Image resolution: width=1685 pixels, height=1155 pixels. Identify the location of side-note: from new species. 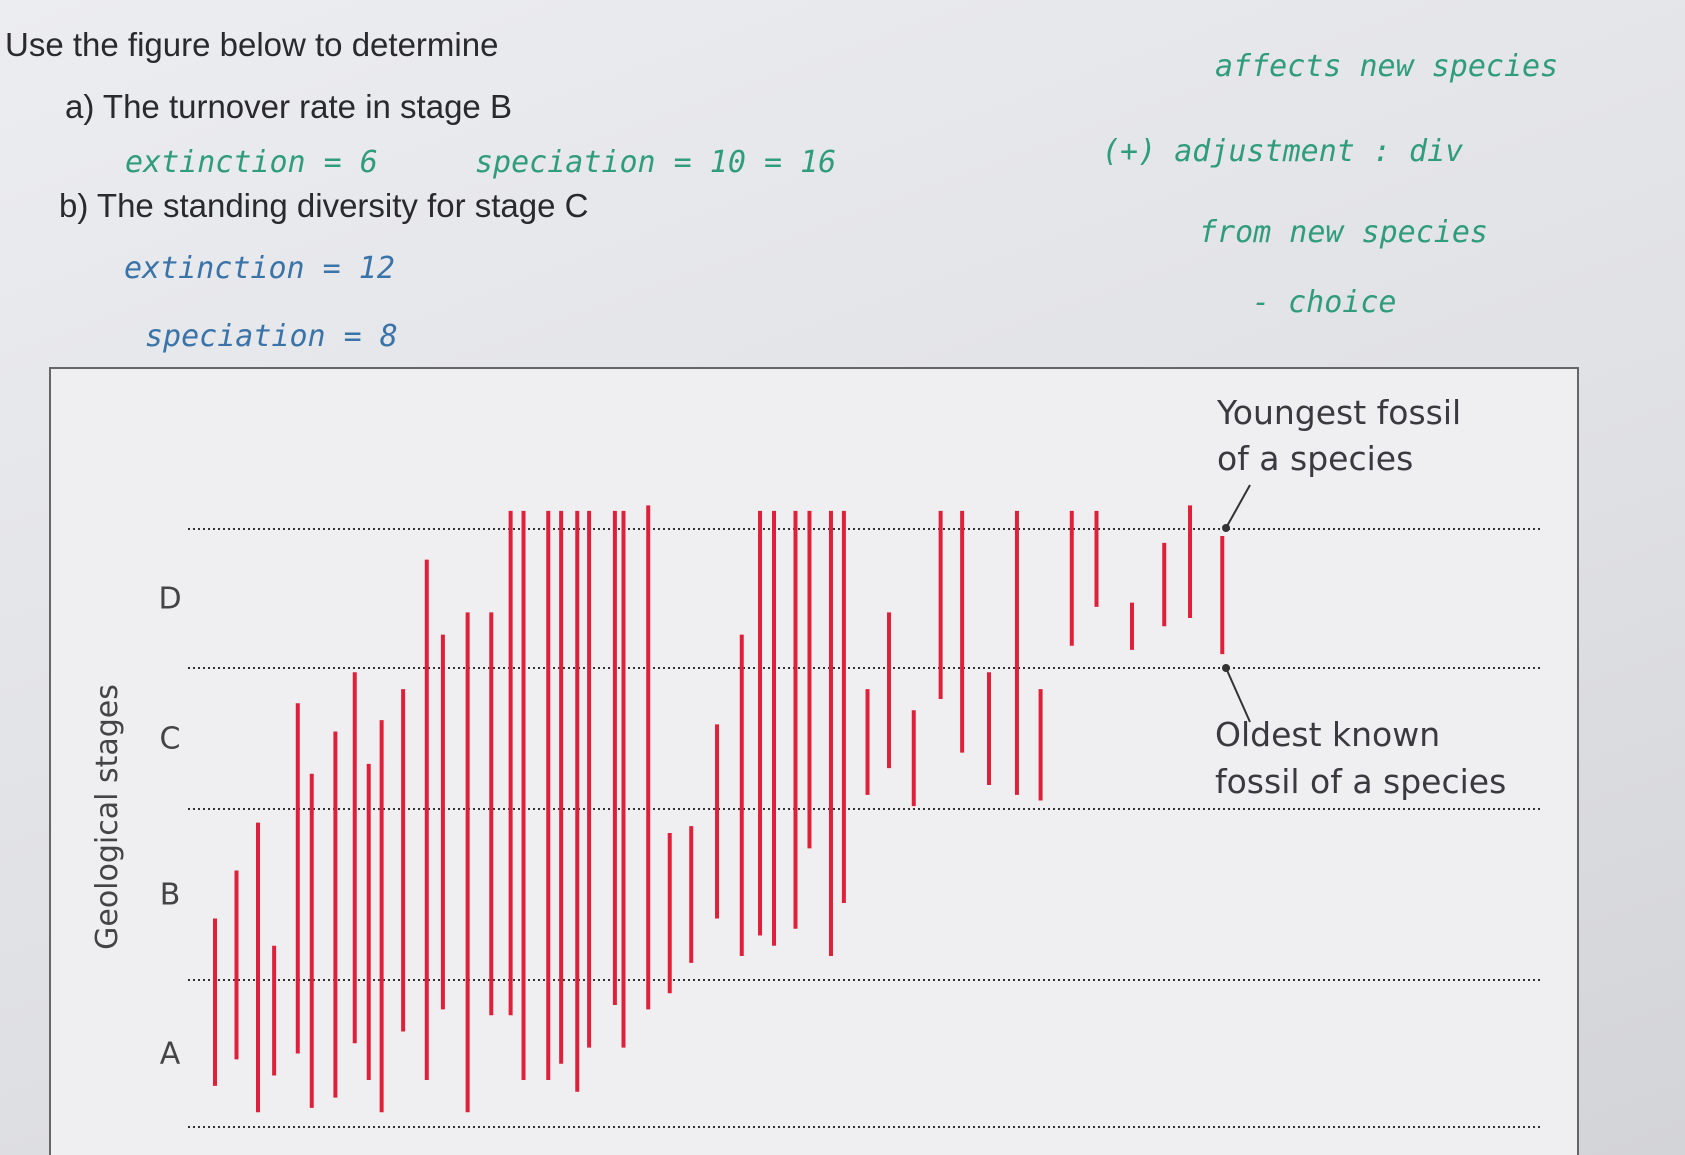
(1343, 232).